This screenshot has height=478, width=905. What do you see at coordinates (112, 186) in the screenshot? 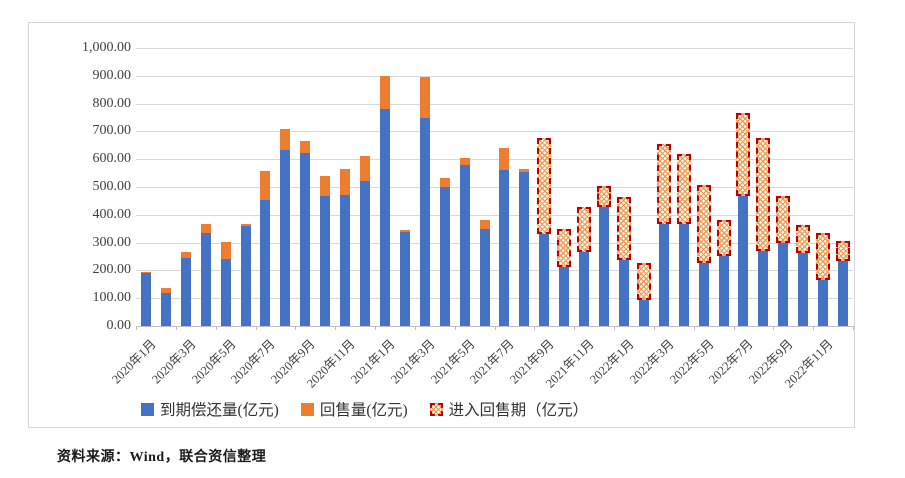
I see `y-axis-tick-label: 500.00` at bounding box center [112, 186].